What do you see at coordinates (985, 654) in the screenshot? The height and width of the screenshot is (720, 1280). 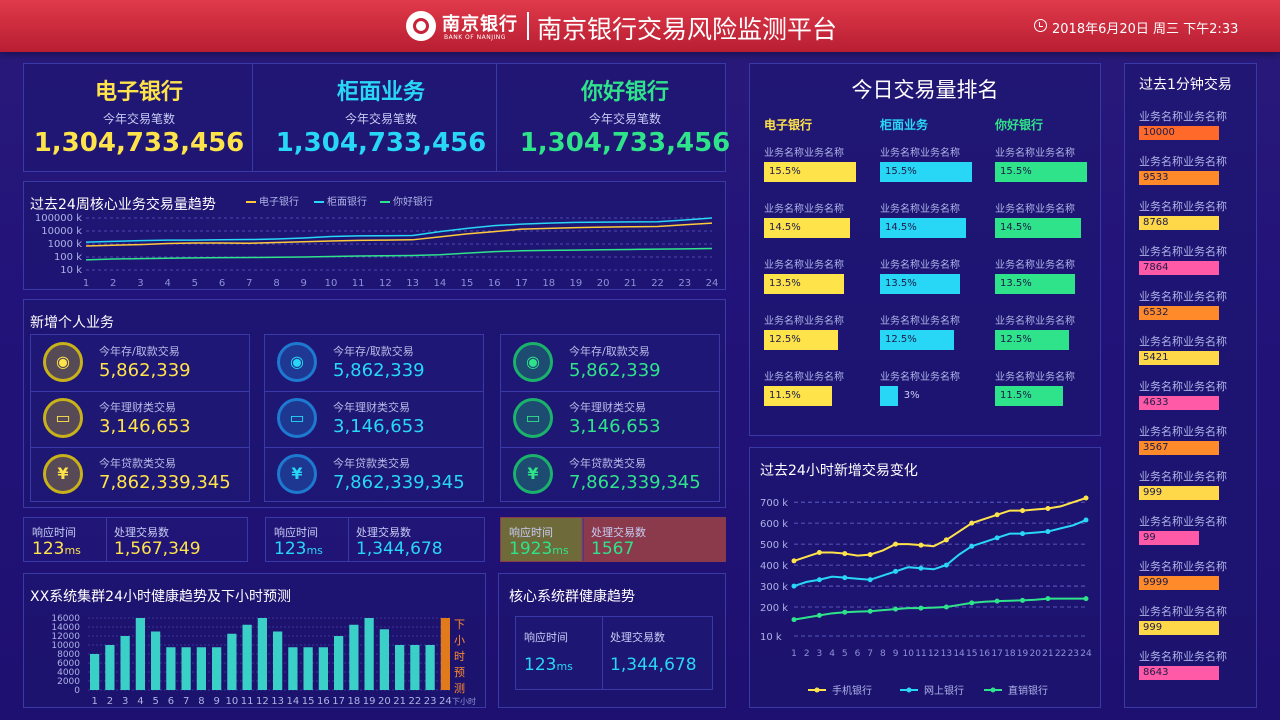 I see `x-tick-label: 16` at bounding box center [985, 654].